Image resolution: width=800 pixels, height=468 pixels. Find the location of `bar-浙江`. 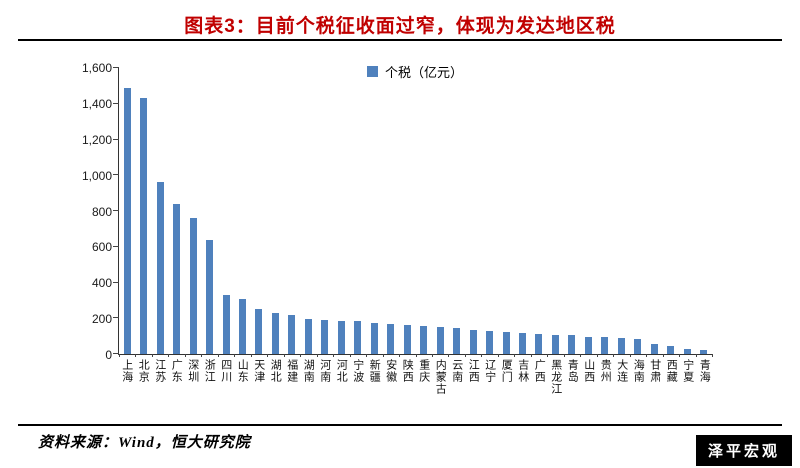

bar-浙江 is located at coordinates (210, 296).